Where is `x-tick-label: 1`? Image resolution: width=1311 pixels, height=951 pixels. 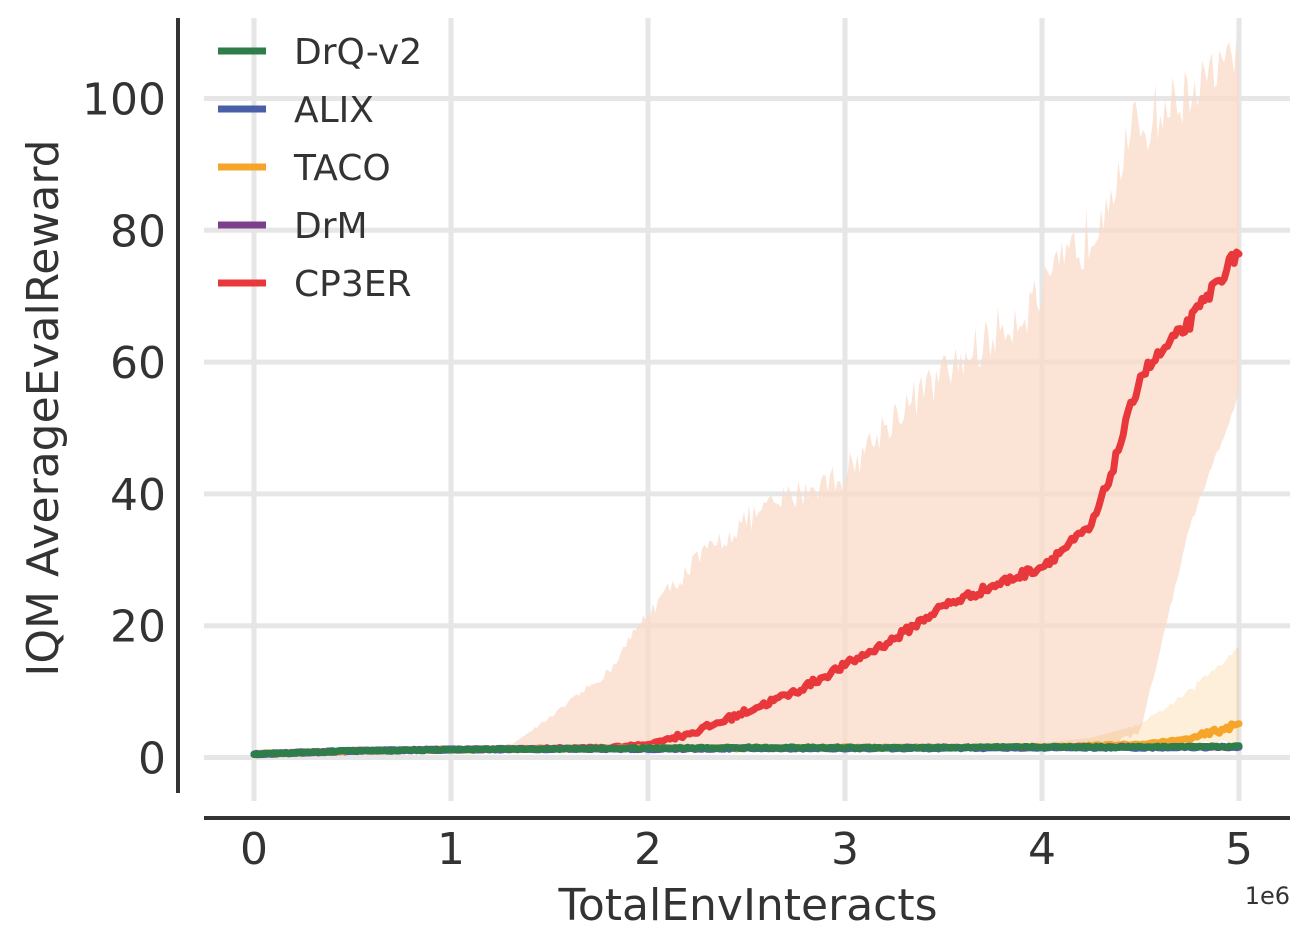
x-tick-label: 1 is located at coordinates (451, 849).